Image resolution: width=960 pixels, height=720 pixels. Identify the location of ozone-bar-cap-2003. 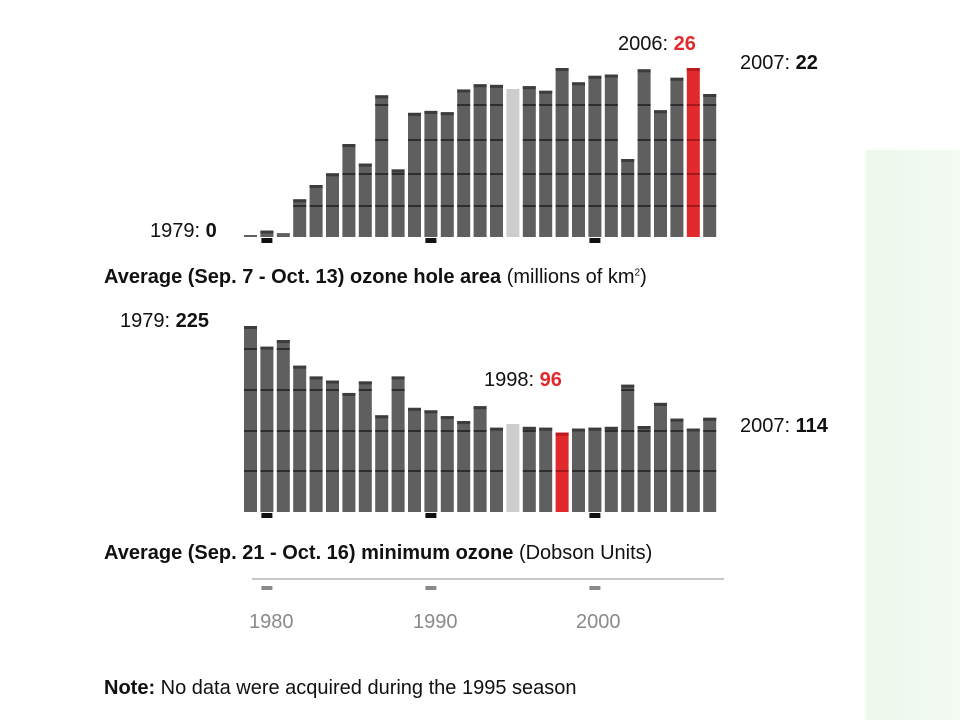
(644, 428).